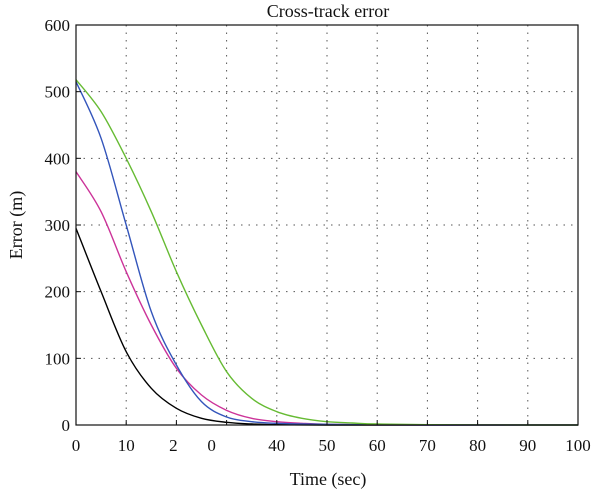  I want to click on x-tick-label: 90, so click(527, 445).